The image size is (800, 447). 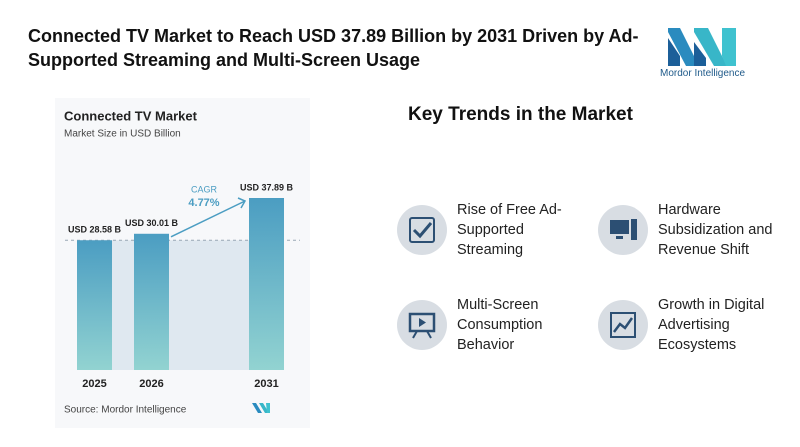 What do you see at coordinates (715, 230) in the screenshot?
I see `trend-text: Hardware Subsidization and Revenue Shift` at bounding box center [715, 230].